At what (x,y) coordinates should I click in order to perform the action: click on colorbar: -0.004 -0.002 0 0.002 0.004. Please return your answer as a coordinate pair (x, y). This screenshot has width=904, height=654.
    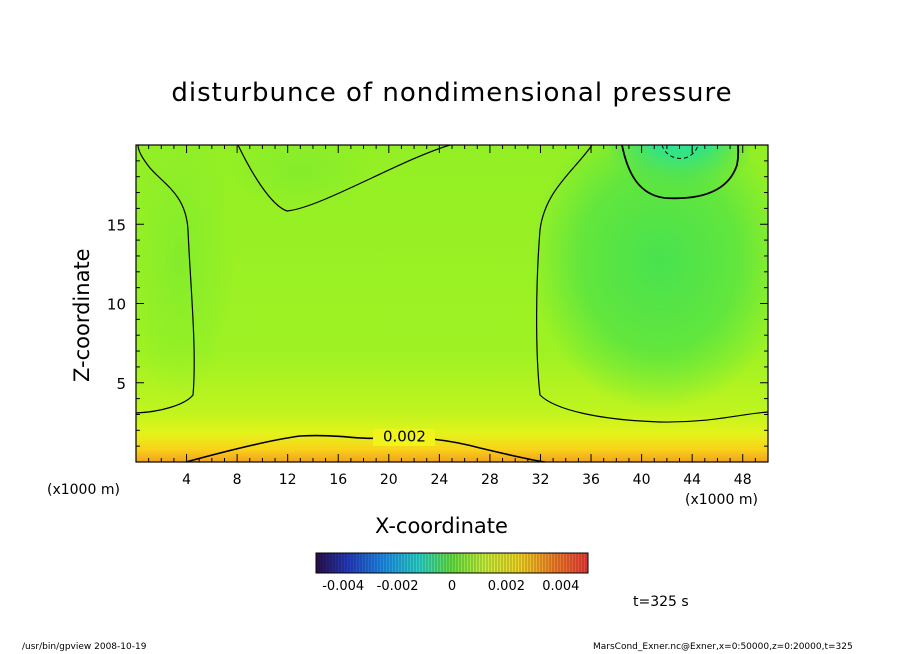
    Looking at the image, I should click on (452, 573).